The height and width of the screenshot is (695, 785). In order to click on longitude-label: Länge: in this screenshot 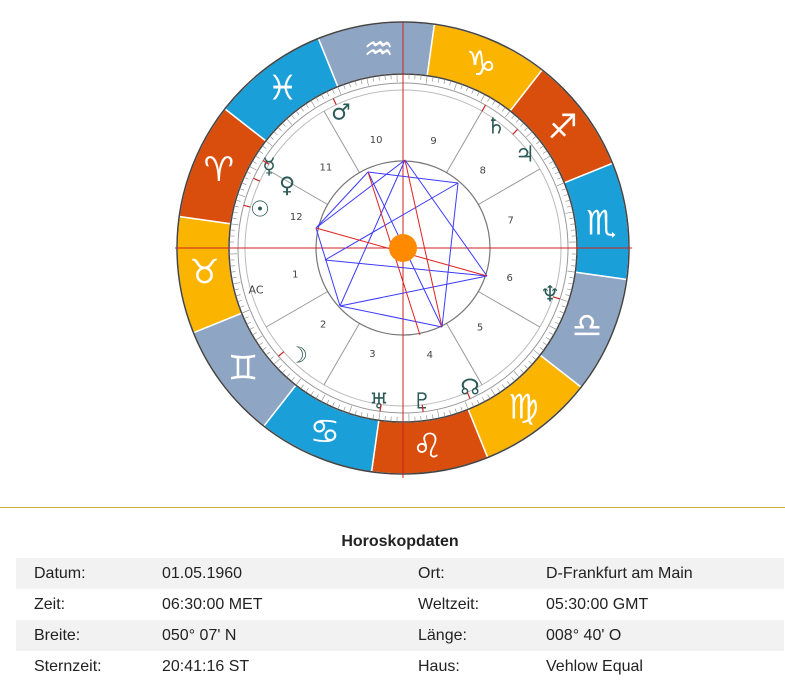, I will do `click(482, 635)`.